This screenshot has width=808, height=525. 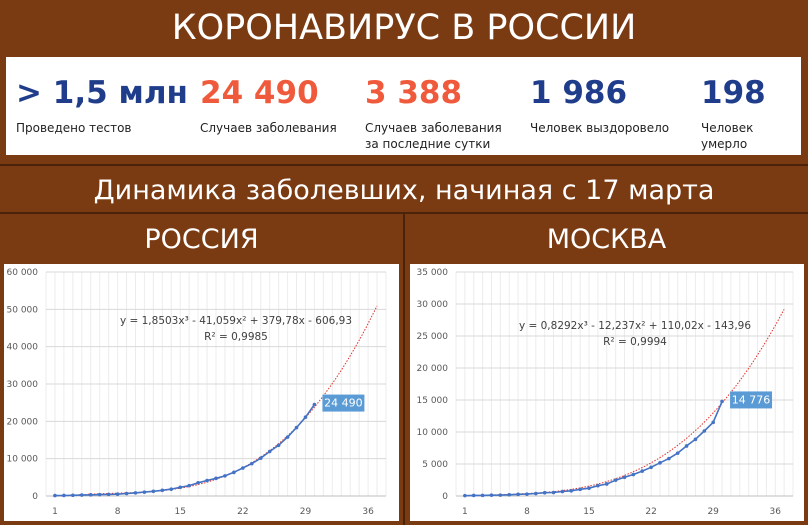 What do you see at coordinates (74, 128) in the screenshot?
I see `stat-tests-label: Проведено тестов` at bounding box center [74, 128].